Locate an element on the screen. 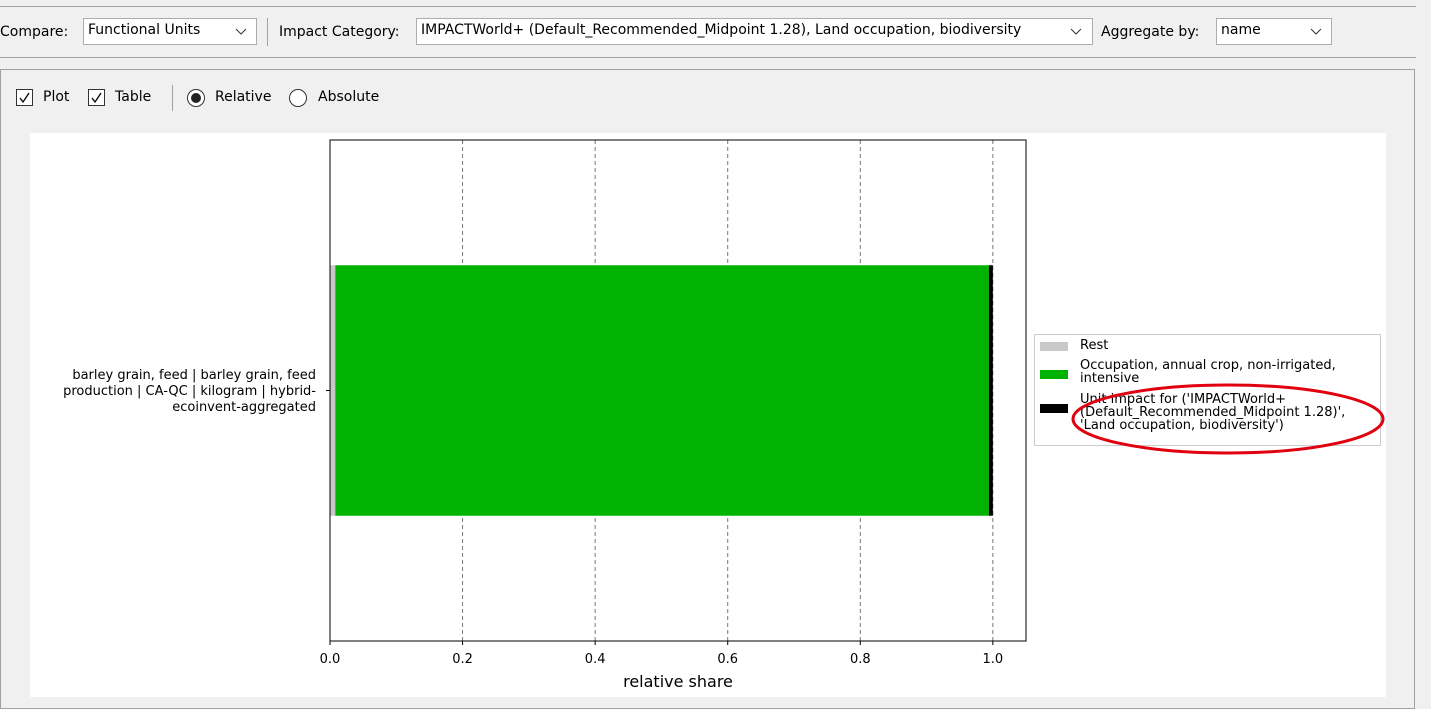  x-tick-label: 0.4 is located at coordinates (595, 659).